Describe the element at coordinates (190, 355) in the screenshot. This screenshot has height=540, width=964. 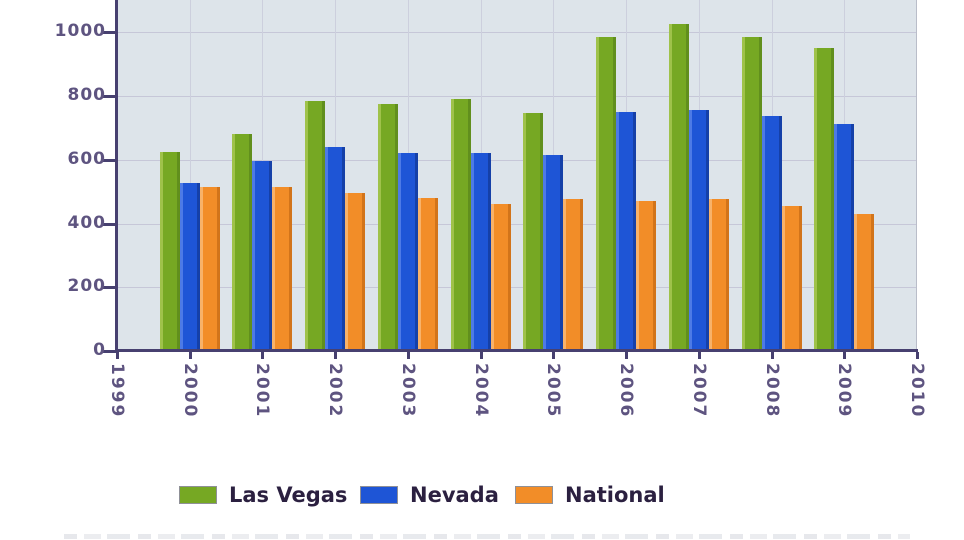
I see `x-tick-mark-2000` at that location.